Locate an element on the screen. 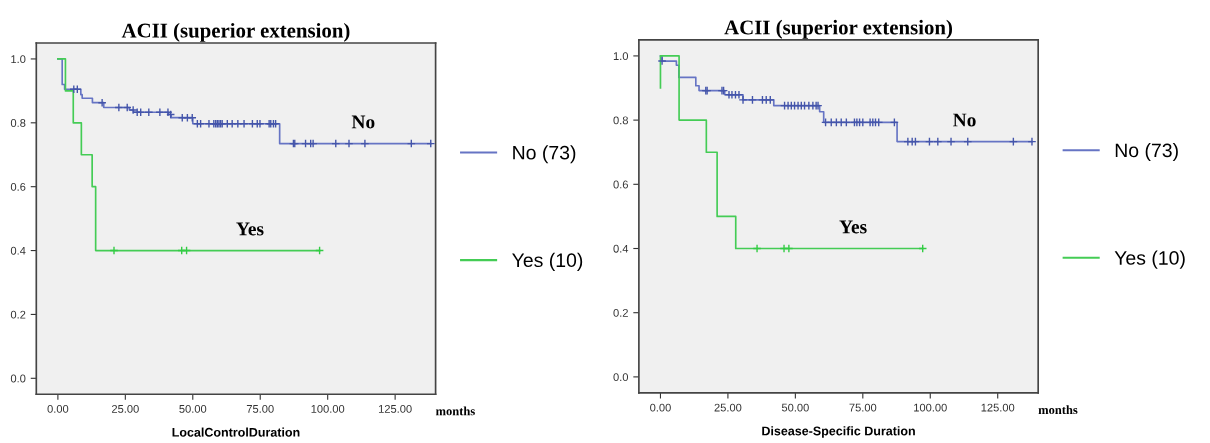 This screenshot has width=1210, height=443. x-axis-title: Disease-Specific Duration is located at coordinates (838, 432).